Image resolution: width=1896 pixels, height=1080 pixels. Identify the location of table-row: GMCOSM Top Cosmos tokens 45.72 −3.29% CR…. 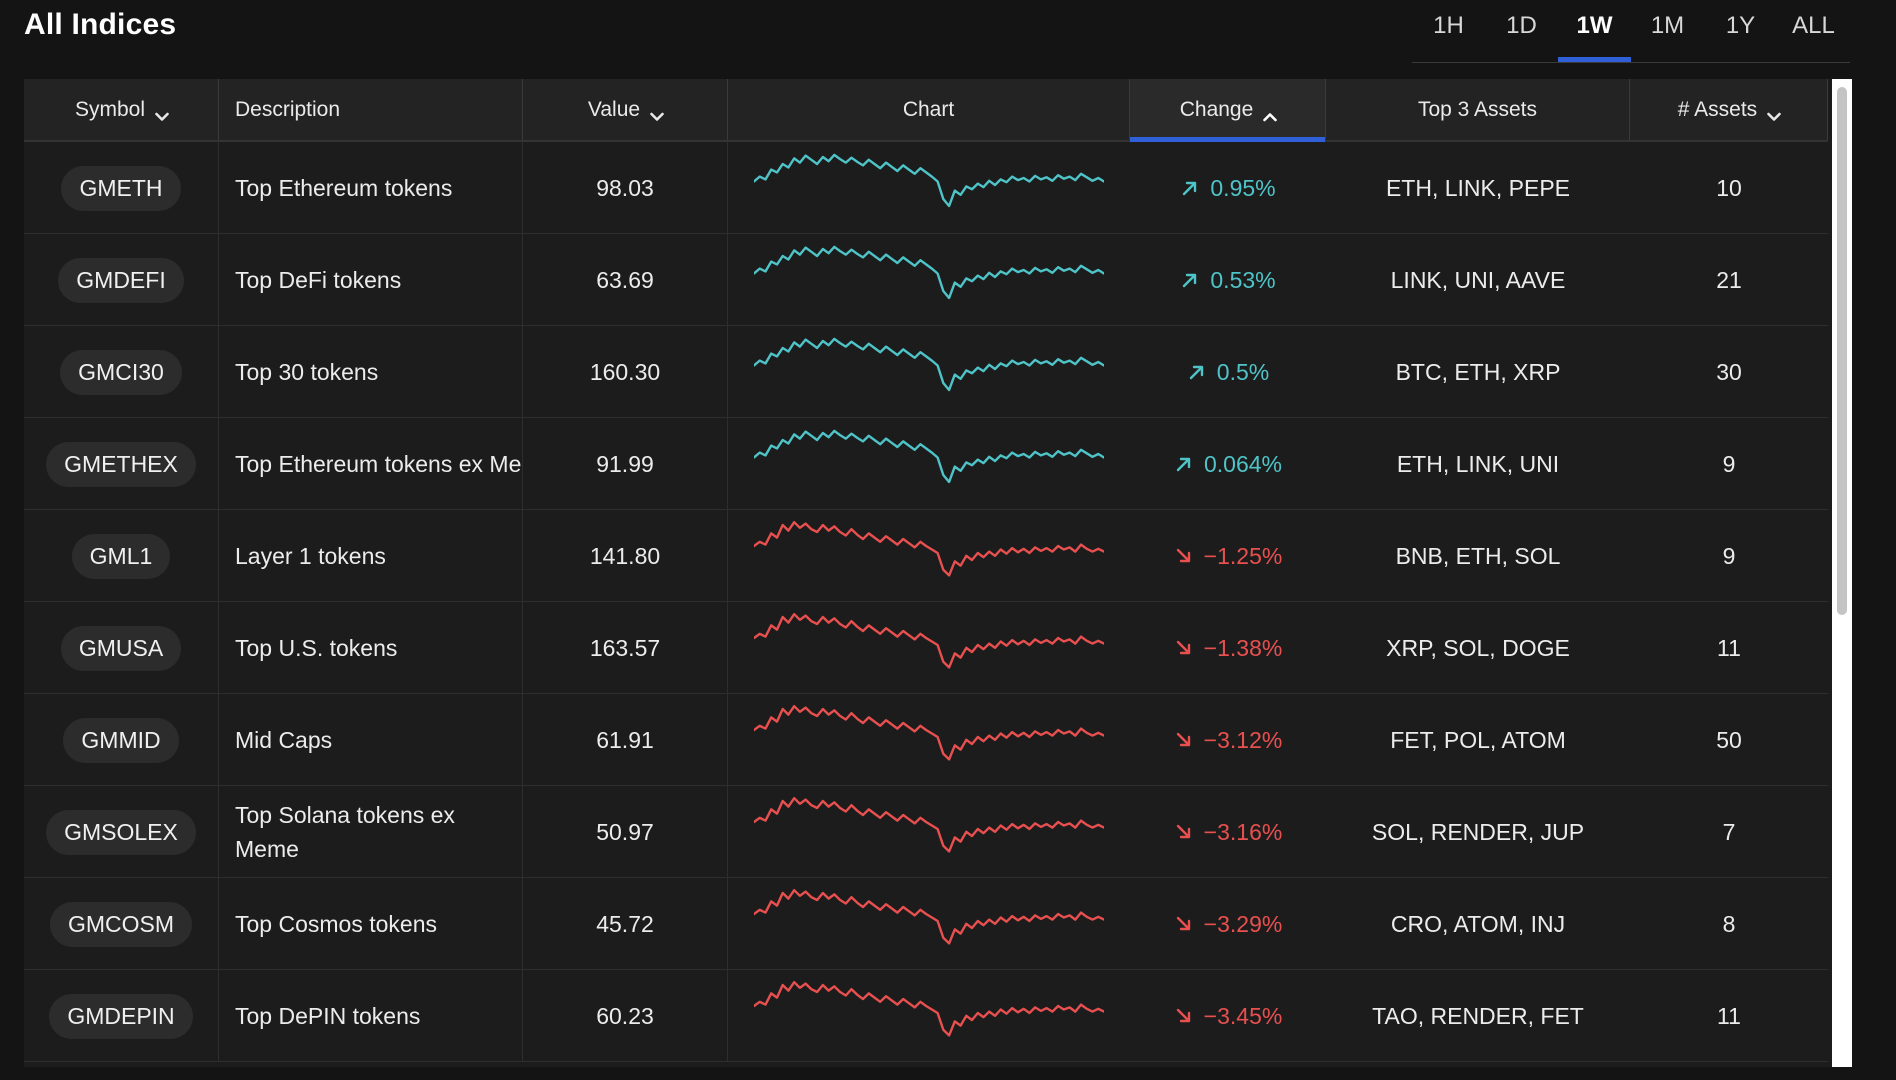
(926, 924).